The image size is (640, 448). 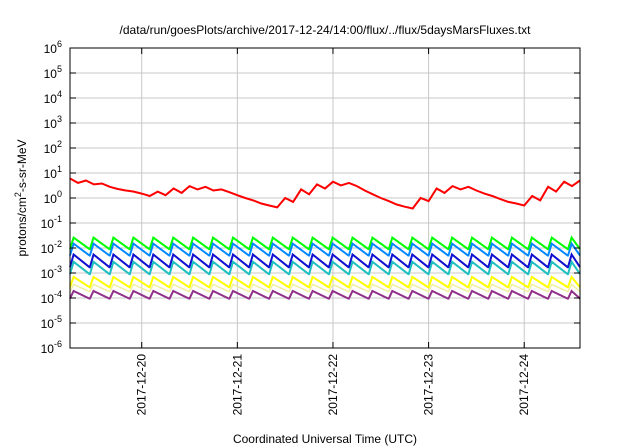 I want to click on y-axis-label: protons/cm2-s-sr-MeV, so click(x=21, y=197).